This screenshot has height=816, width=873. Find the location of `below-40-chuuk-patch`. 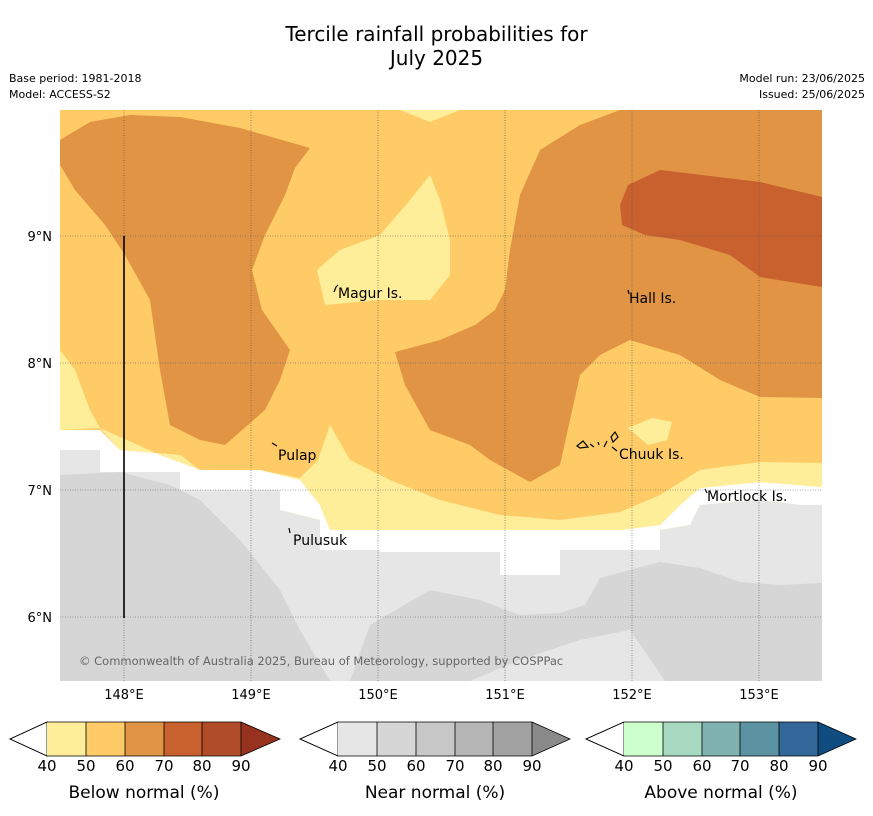

below-40-chuuk-patch is located at coordinates (650, 431).